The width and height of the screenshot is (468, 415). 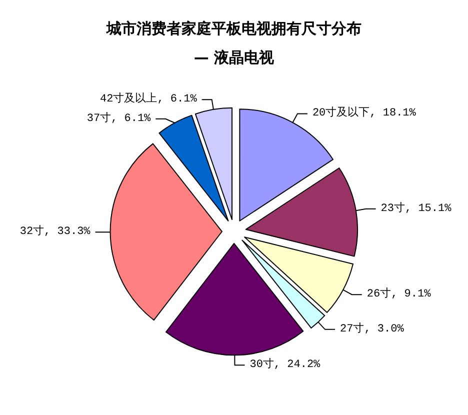 What do you see at coordinates (119, 117) in the screenshot?
I see `slice-label: 37寸, 6.1%` at bounding box center [119, 117].